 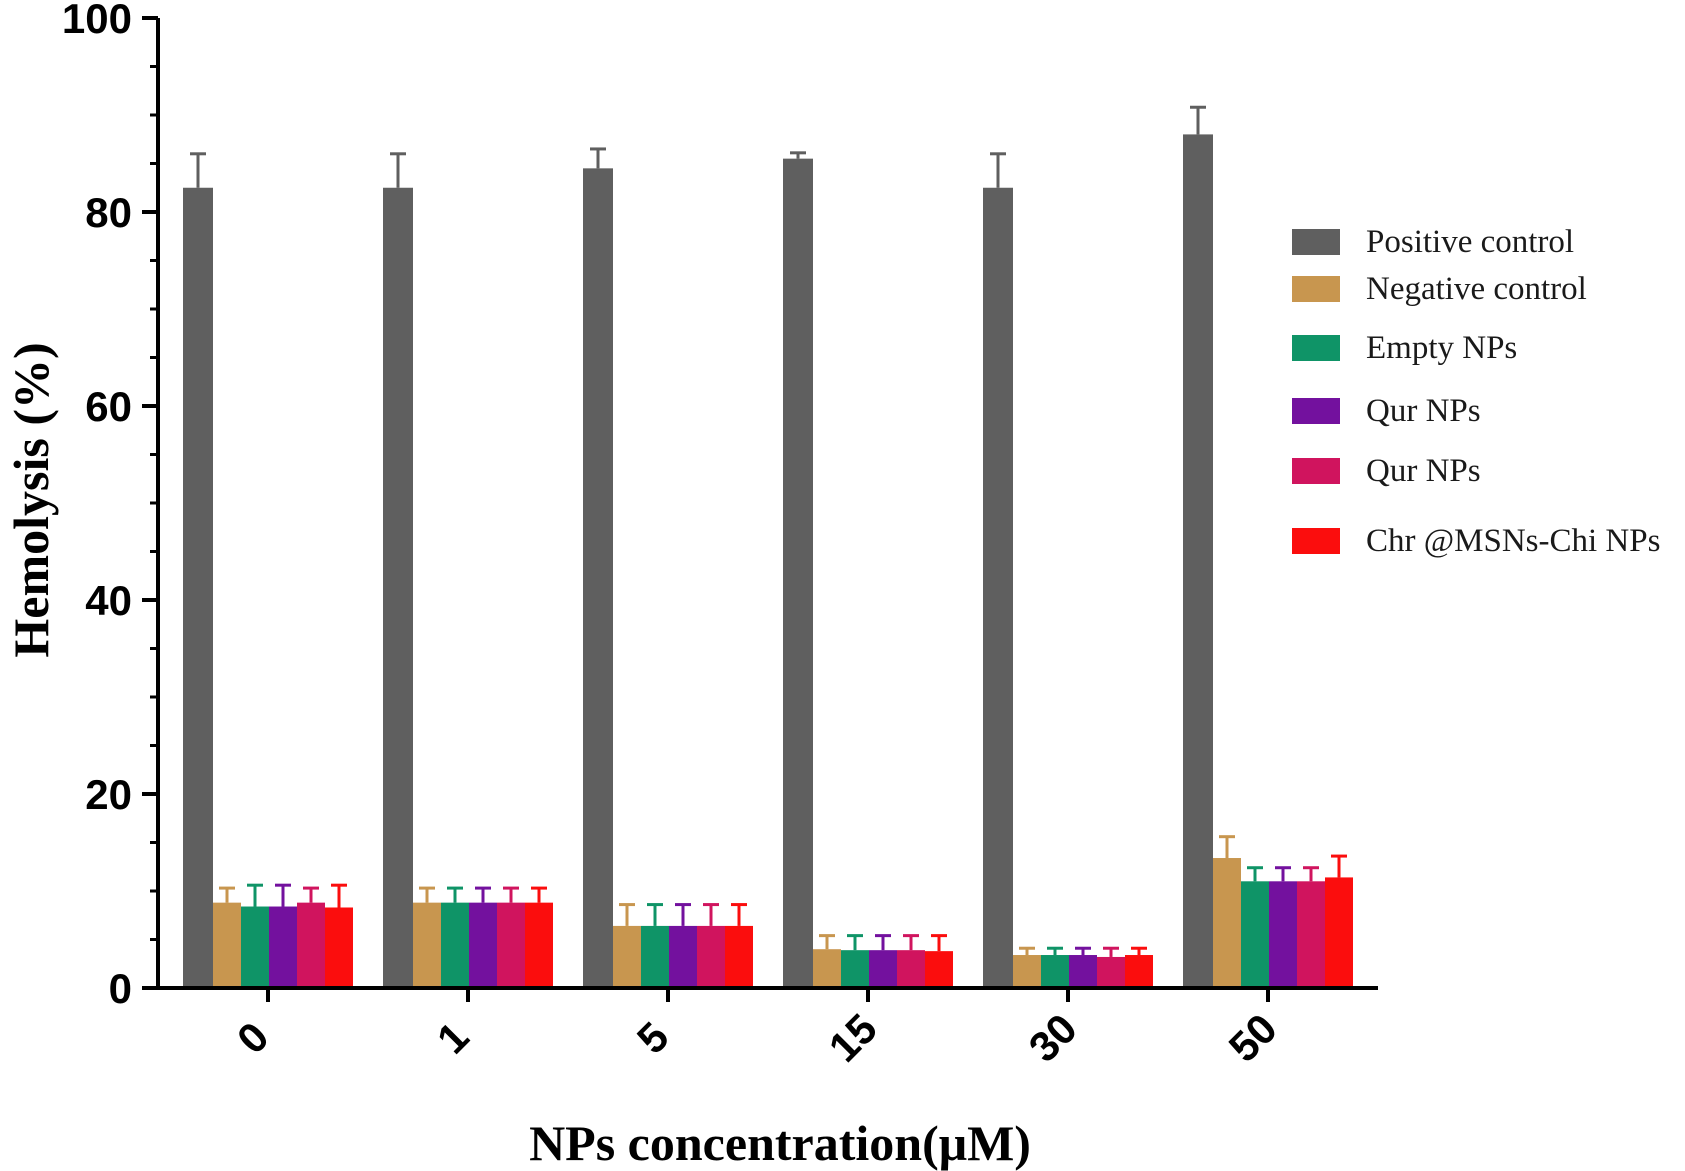 What do you see at coordinates (31, 499) in the screenshot?
I see `y-axis-title: Hemolysis (%)` at bounding box center [31, 499].